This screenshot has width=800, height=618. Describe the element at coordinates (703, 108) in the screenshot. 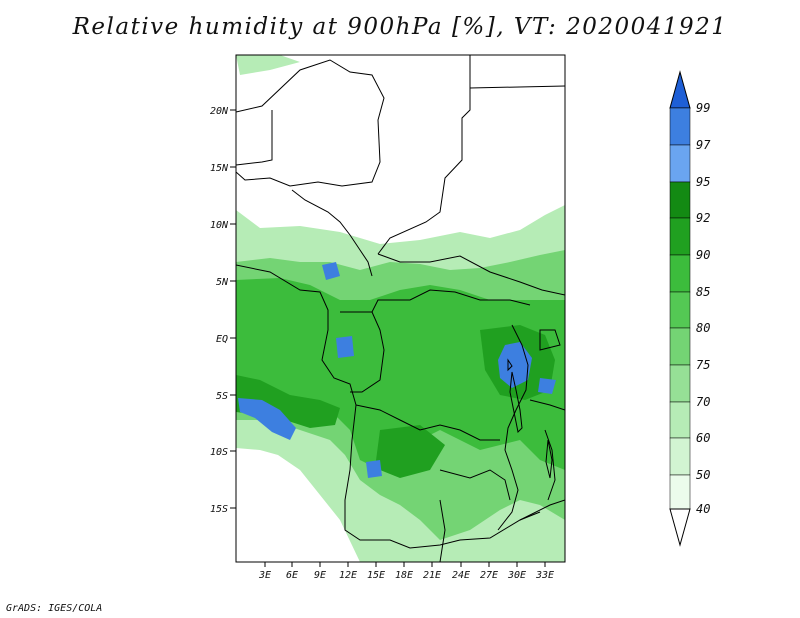

I see `colorbar-label: 99` at that location.